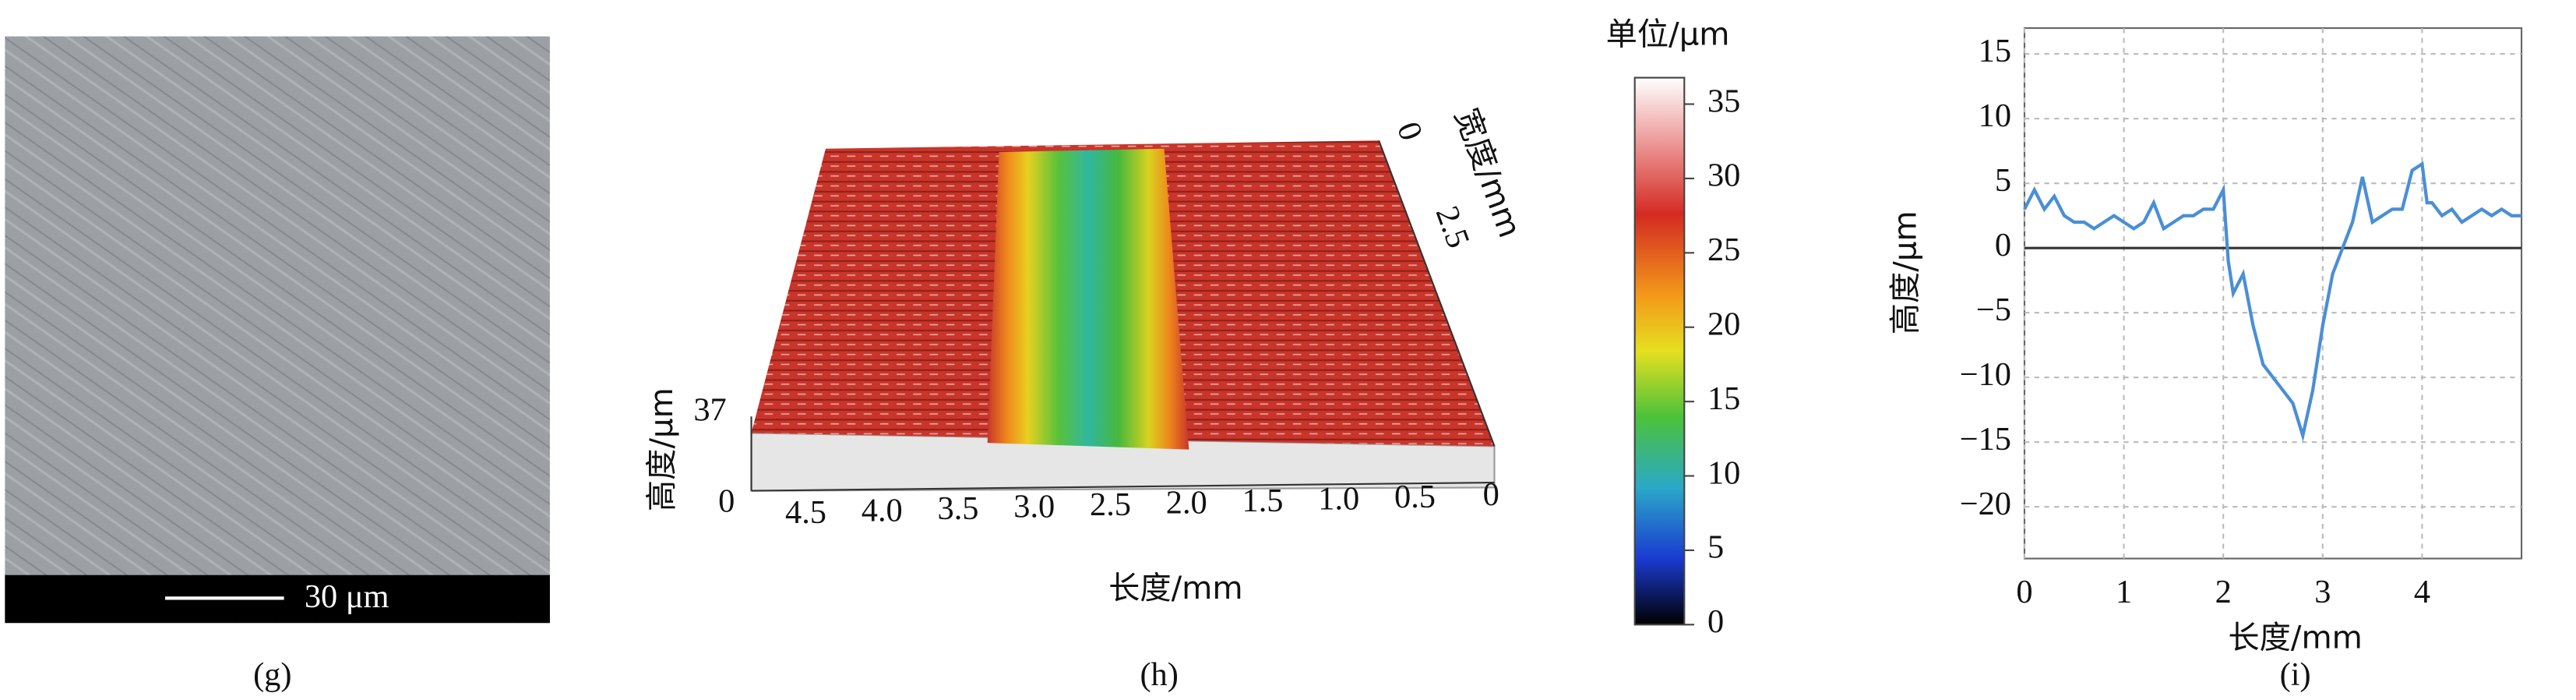 Image resolution: width=2576 pixels, height=700 pixels. I want to click on x-tick-label: 1, so click(2124, 592).